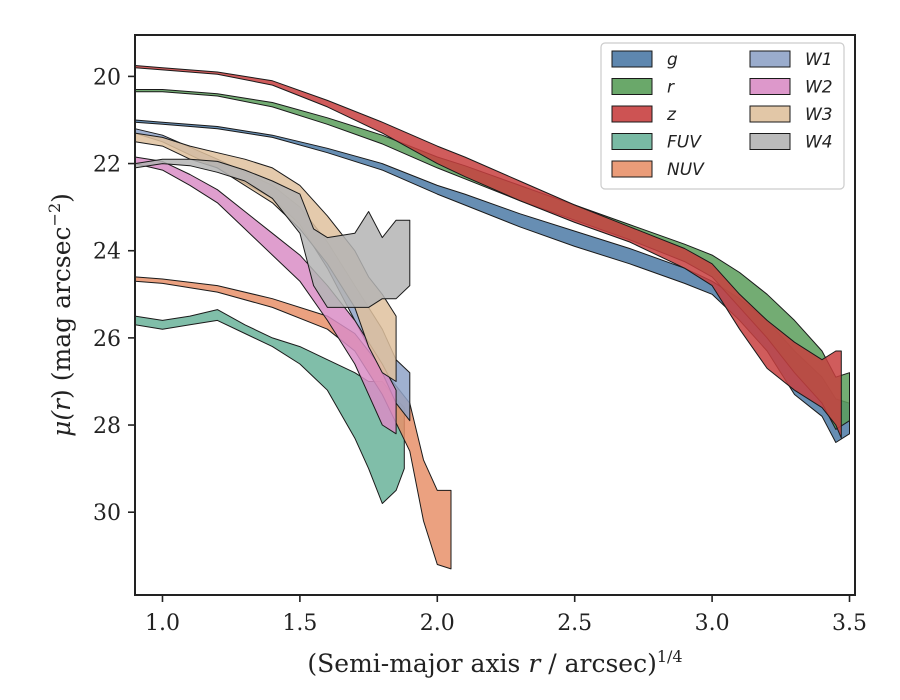  Describe the element at coordinates (819, 60) in the screenshot. I see `legend-label-w1: W1` at that location.